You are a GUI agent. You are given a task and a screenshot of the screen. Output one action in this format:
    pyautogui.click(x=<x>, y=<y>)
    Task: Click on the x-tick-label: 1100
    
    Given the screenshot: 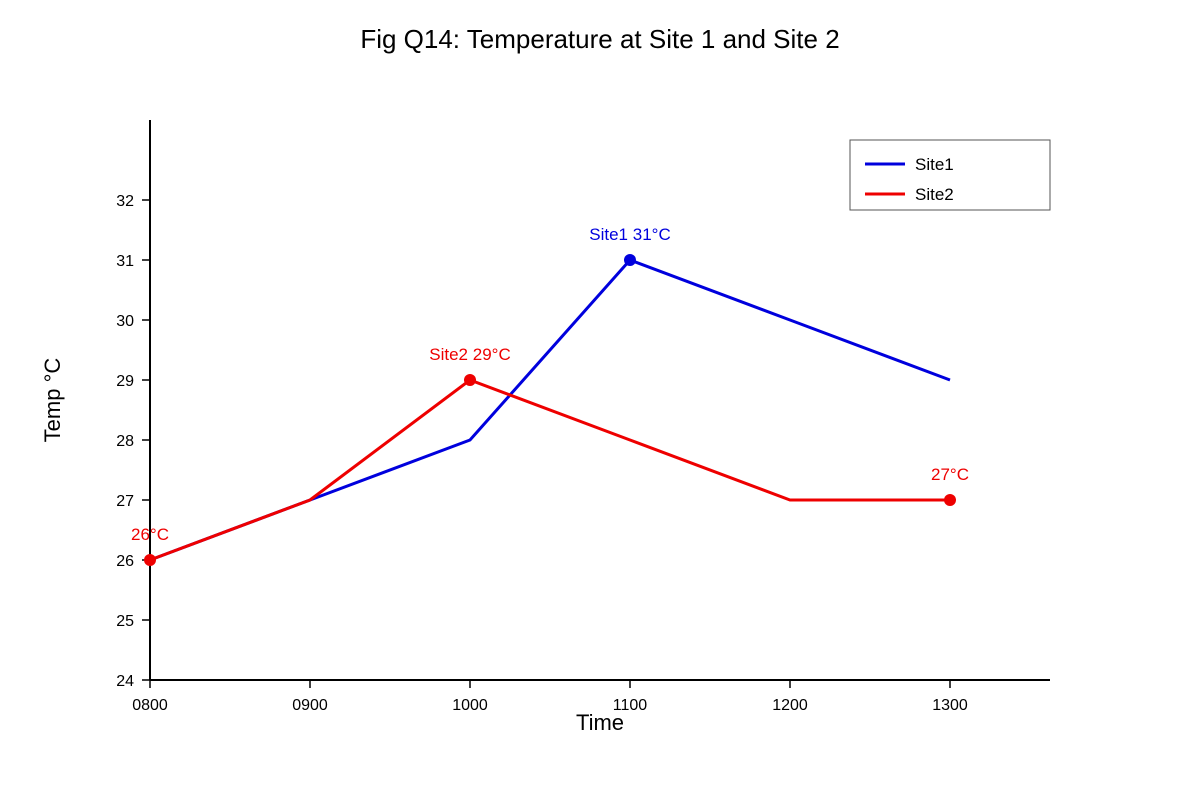 What is the action you would take?
    pyautogui.click(x=630, y=705)
    